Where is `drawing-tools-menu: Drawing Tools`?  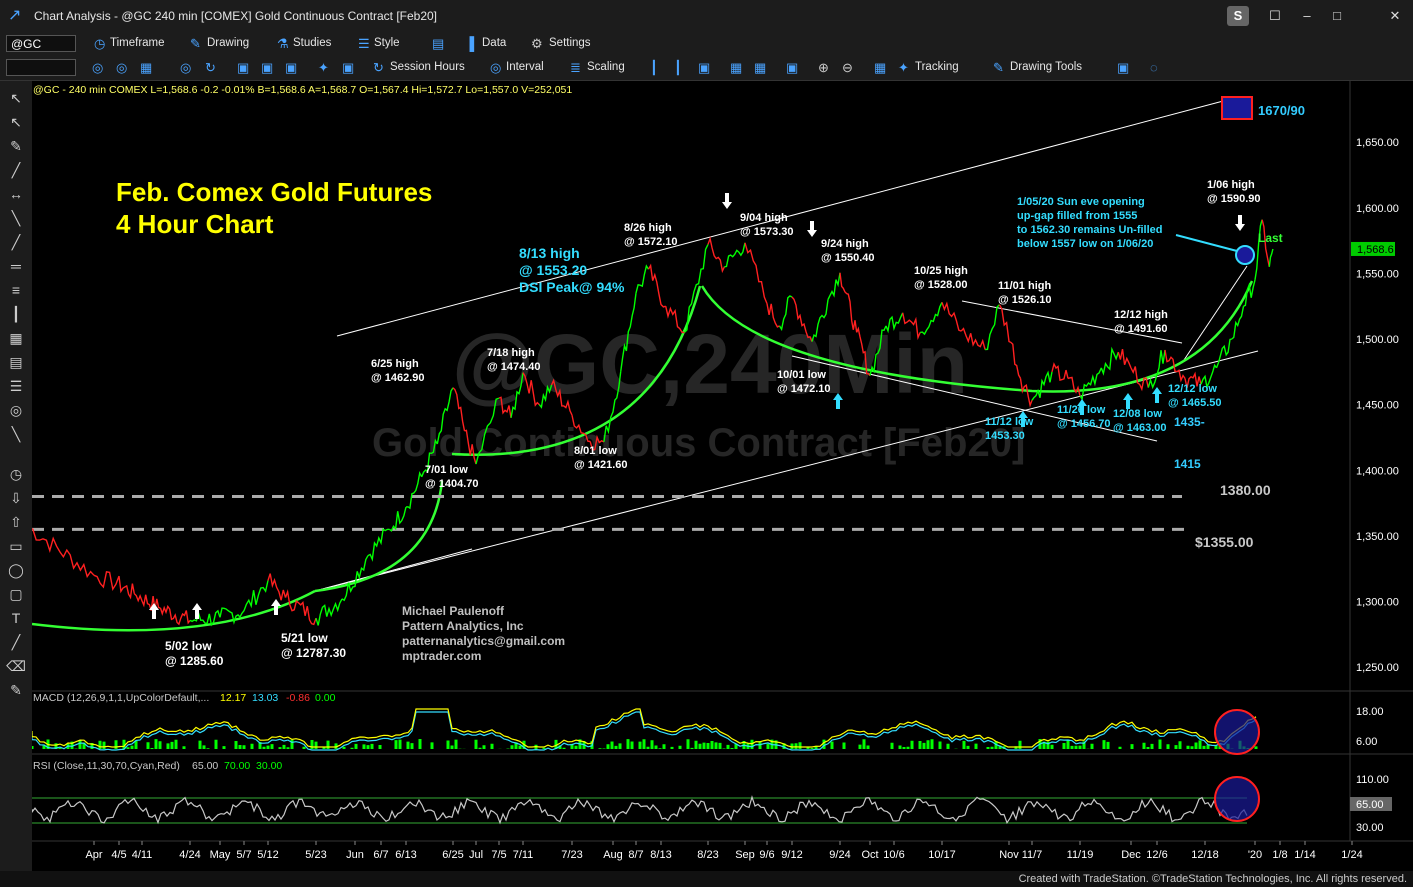
drawing-tools-menu: Drawing Tools is located at coordinates (1046, 67).